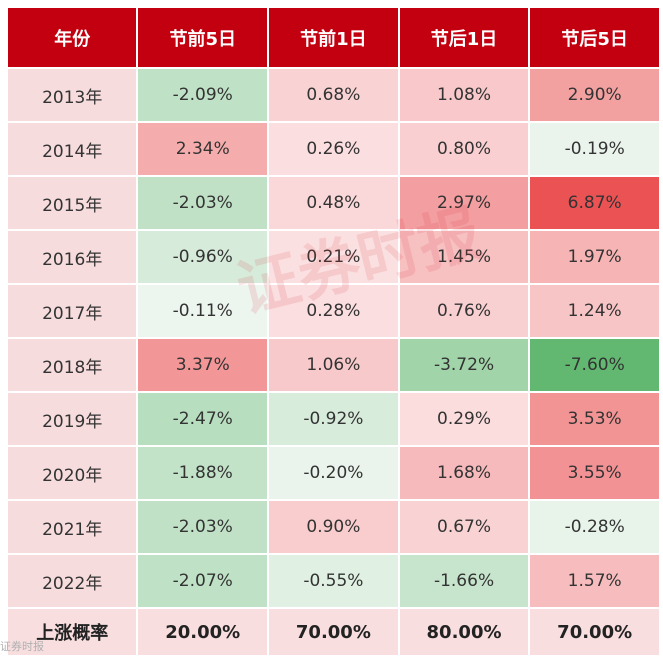 The height and width of the screenshot is (664, 663). I want to click on return-cell: 0.80%, so click(464, 149).